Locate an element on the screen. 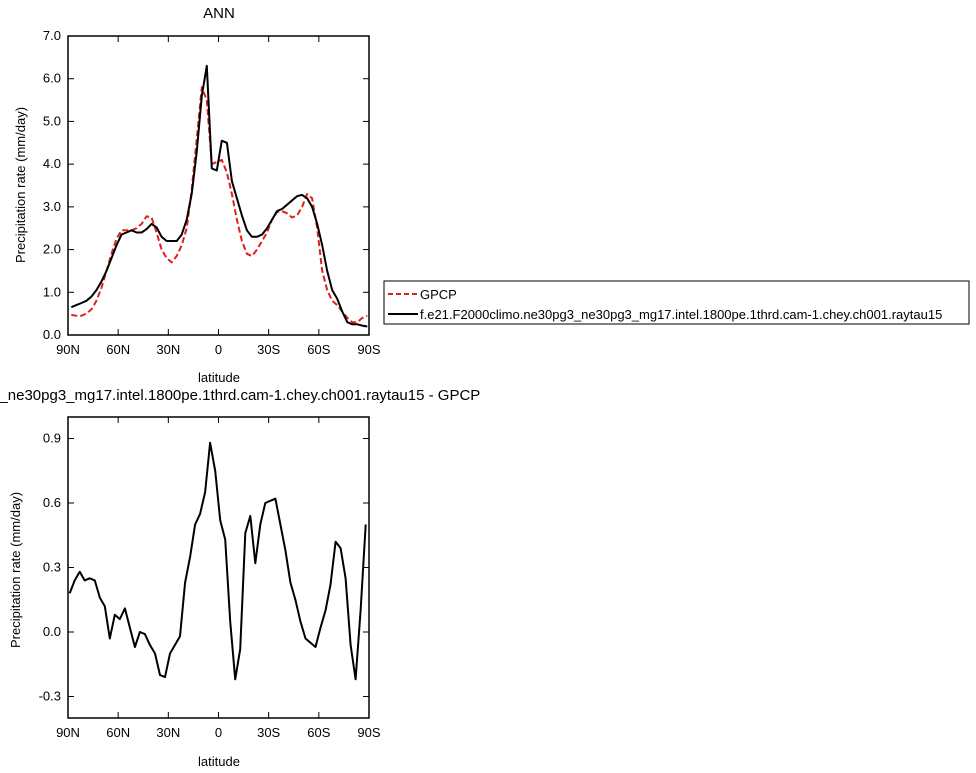  y-tick-label: 0.6 is located at coordinates (52, 502).